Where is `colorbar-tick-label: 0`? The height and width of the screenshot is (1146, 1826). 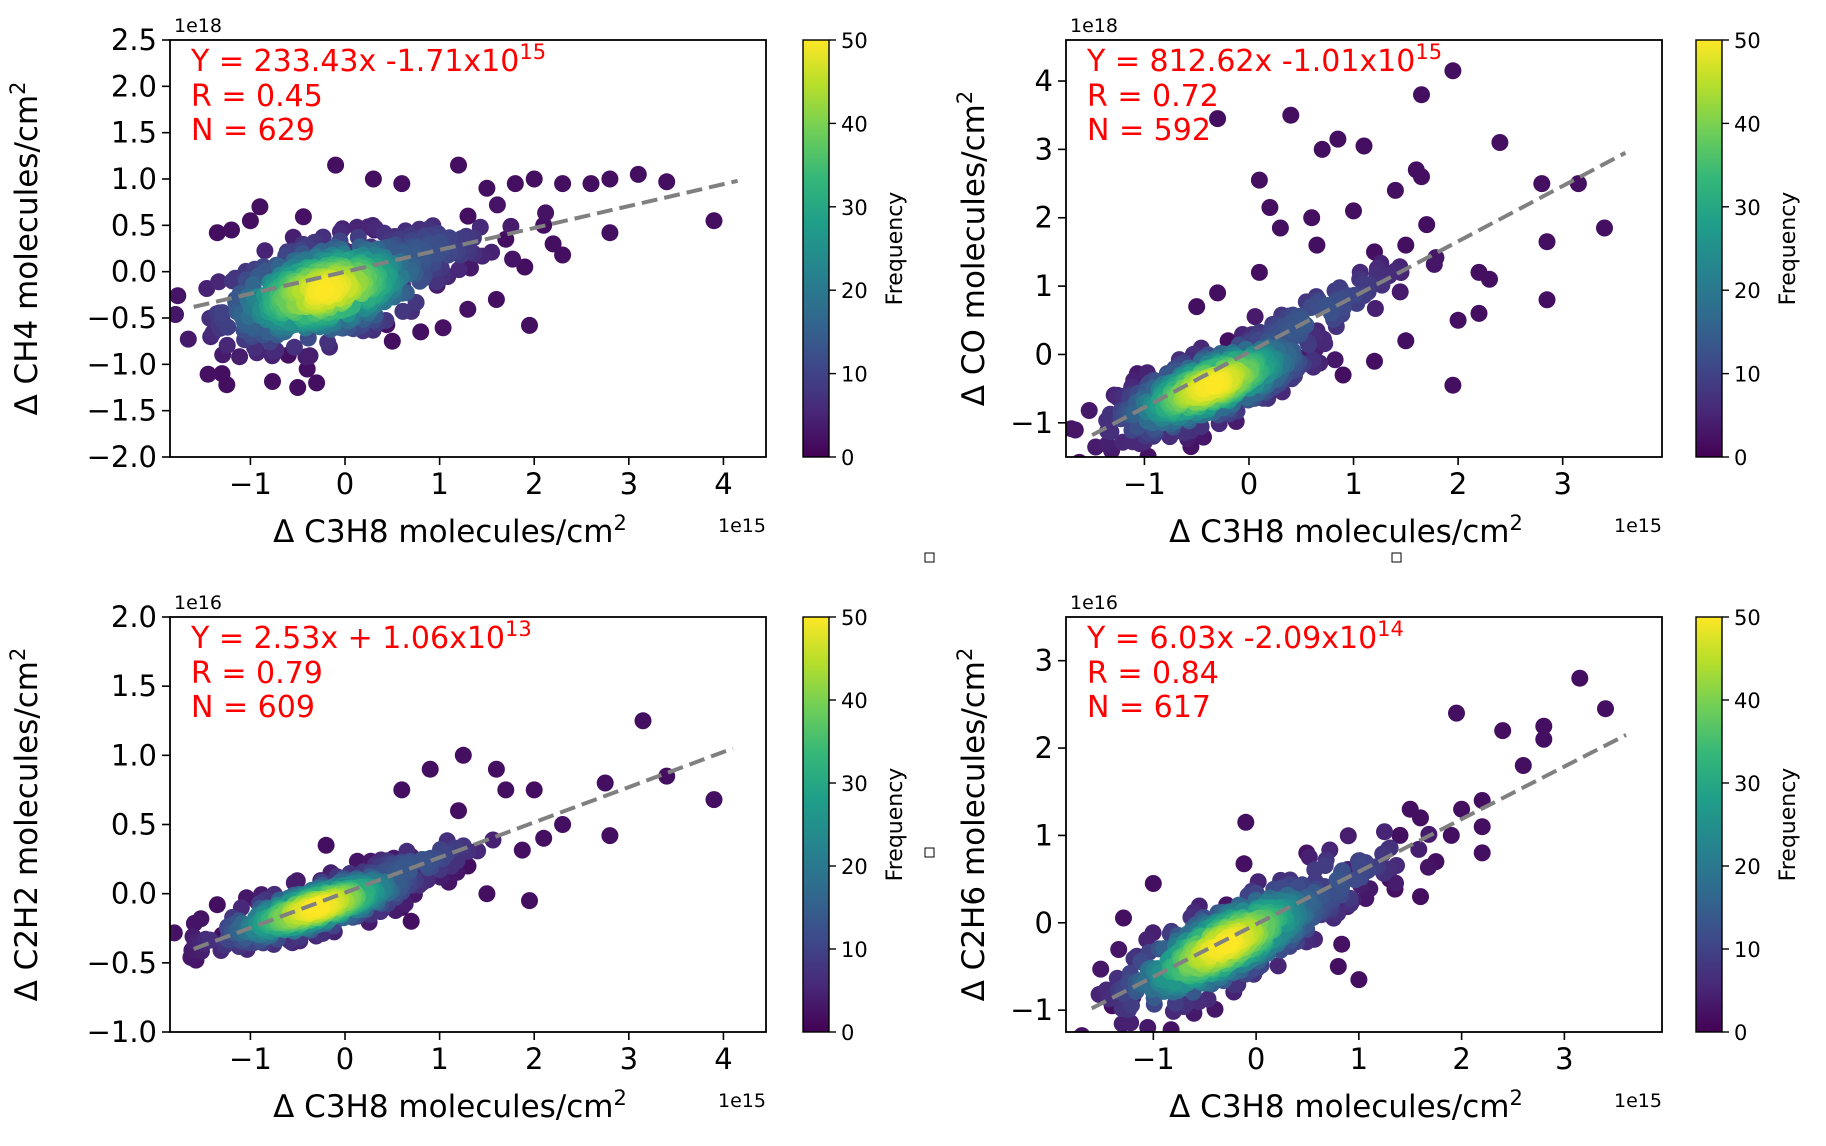
colorbar-tick-label: 0 is located at coordinates (1740, 458).